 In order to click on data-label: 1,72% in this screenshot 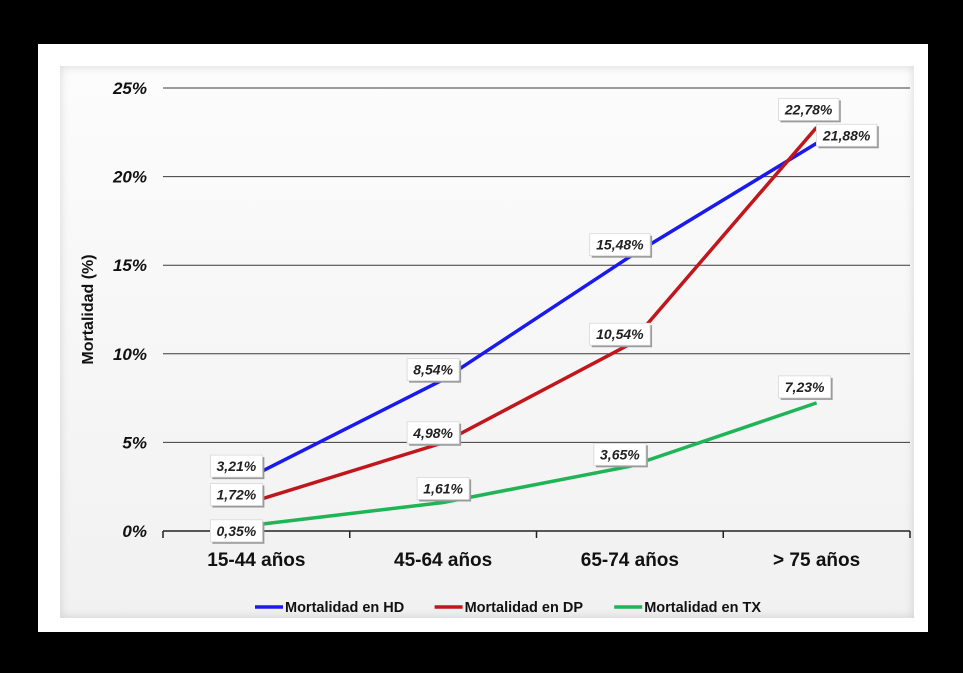, I will do `click(237, 495)`.